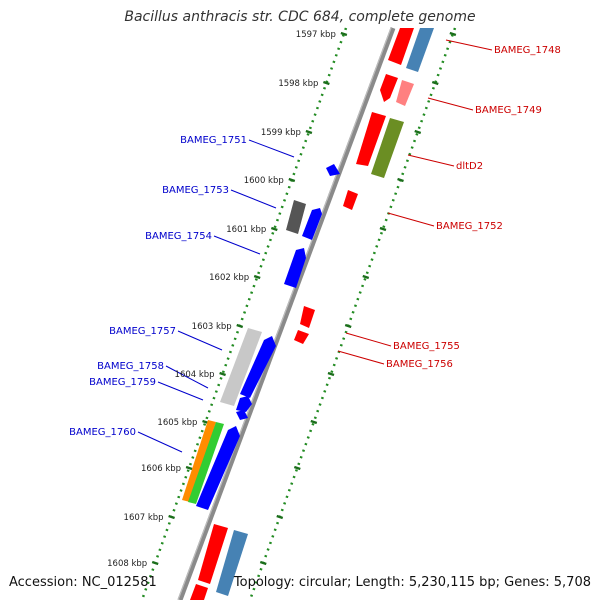  Describe the element at coordinates (178, 236) in the screenshot. I see `reverse-gene-label: BAMEG_1754` at that location.